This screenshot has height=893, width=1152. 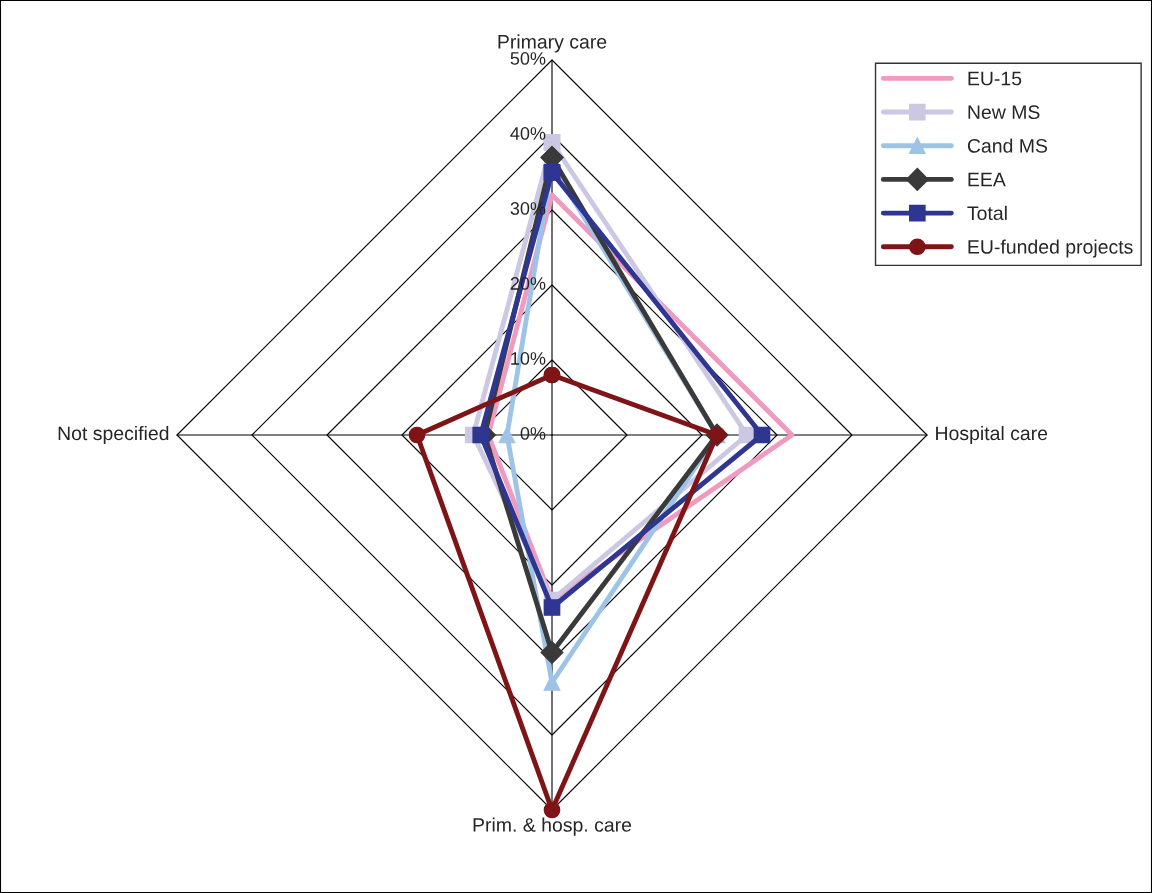 What do you see at coordinates (987, 179) in the screenshot?
I see `legend-label: EEA` at bounding box center [987, 179].